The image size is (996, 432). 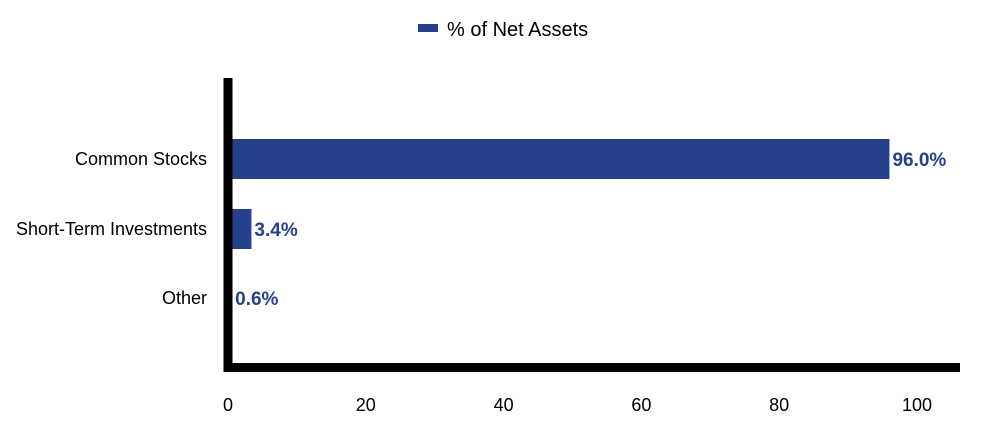 What do you see at coordinates (919, 160) in the screenshot?
I see `data-label-common-stocks: 96.0%` at bounding box center [919, 160].